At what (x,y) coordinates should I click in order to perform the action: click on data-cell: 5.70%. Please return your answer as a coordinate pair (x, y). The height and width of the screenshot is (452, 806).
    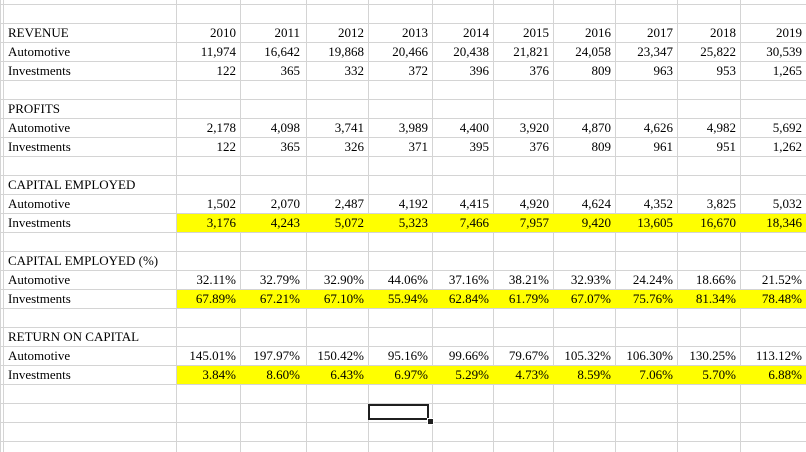
    Looking at the image, I should click on (719, 374).